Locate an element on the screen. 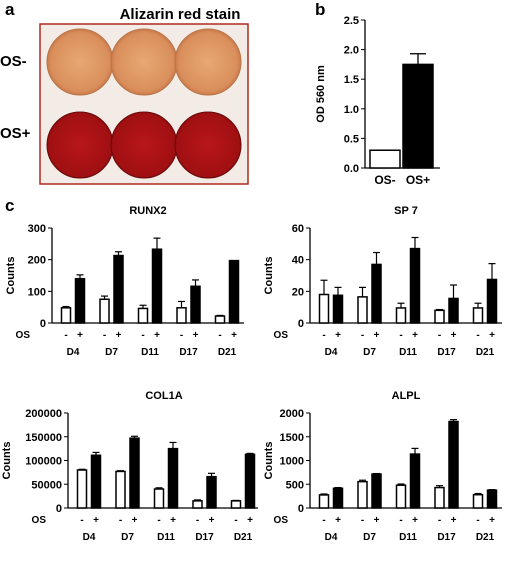 This screenshot has height=565, width=517. group-label-d7: D7 is located at coordinates (369, 352).